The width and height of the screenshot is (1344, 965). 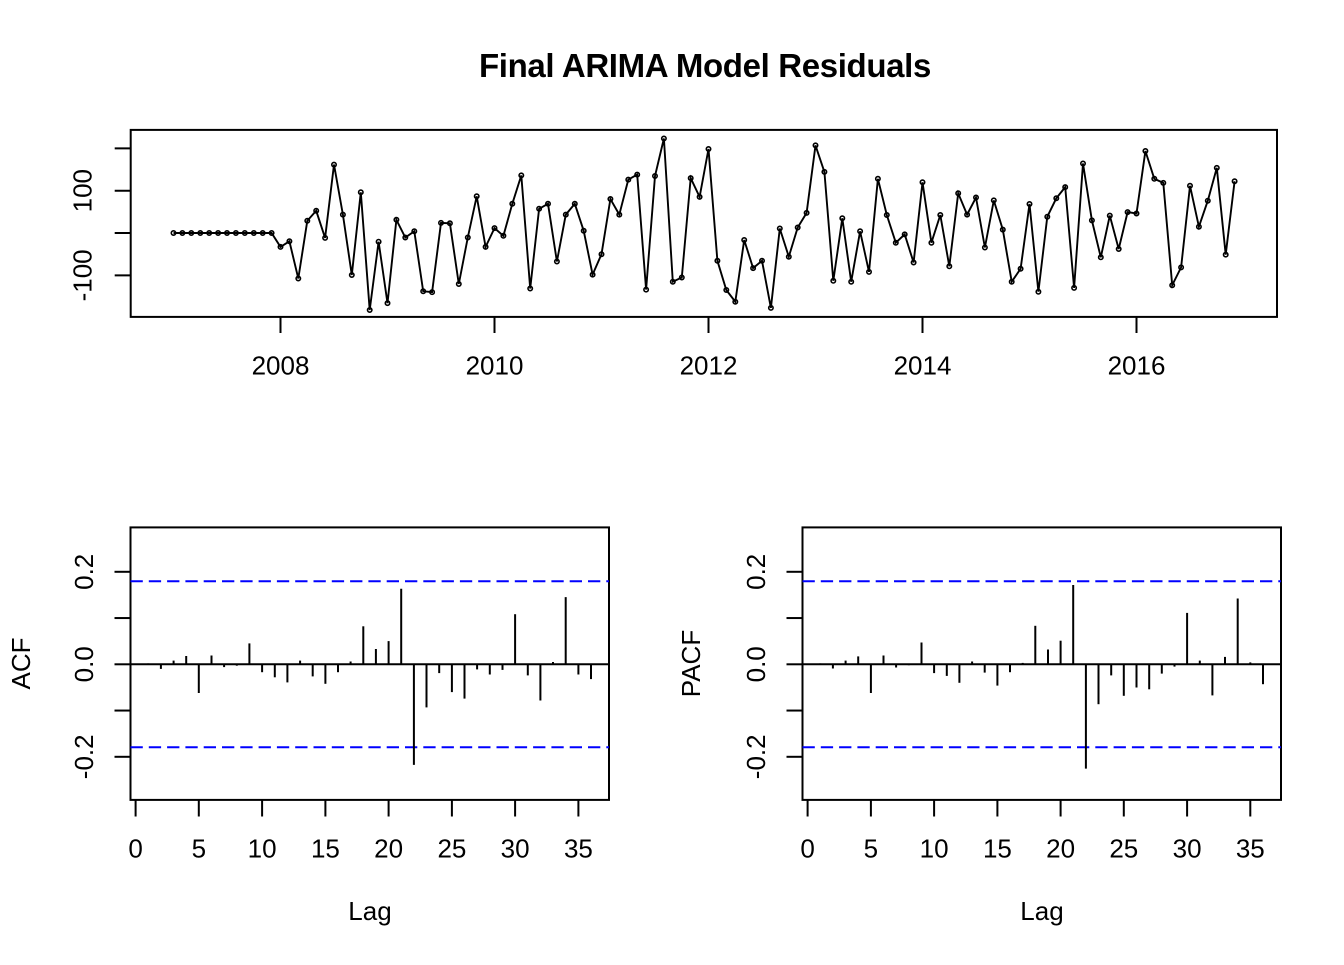 What do you see at coordinates (709, 366) in the screenshot?
I see `svg-text: 2012` at bounding box center [709, 366].